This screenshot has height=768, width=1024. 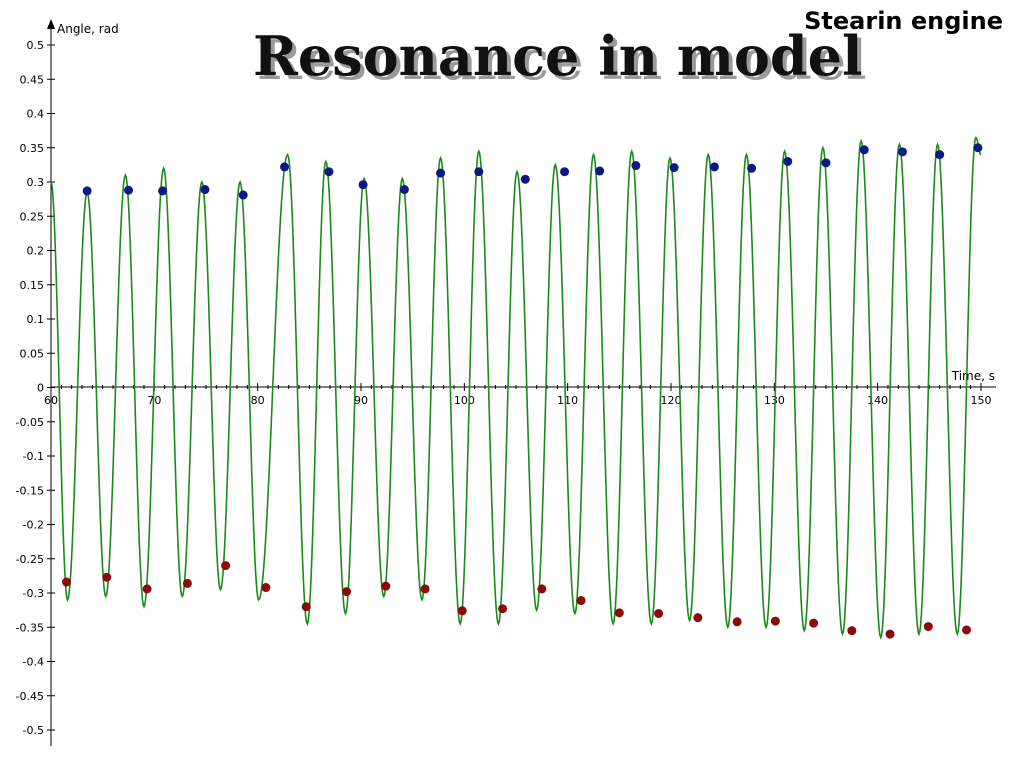 What do you see at coordinates (30, 627) in the screenshot?
I see `y-tick-label: -0.35` at bounding box center [30, 627].